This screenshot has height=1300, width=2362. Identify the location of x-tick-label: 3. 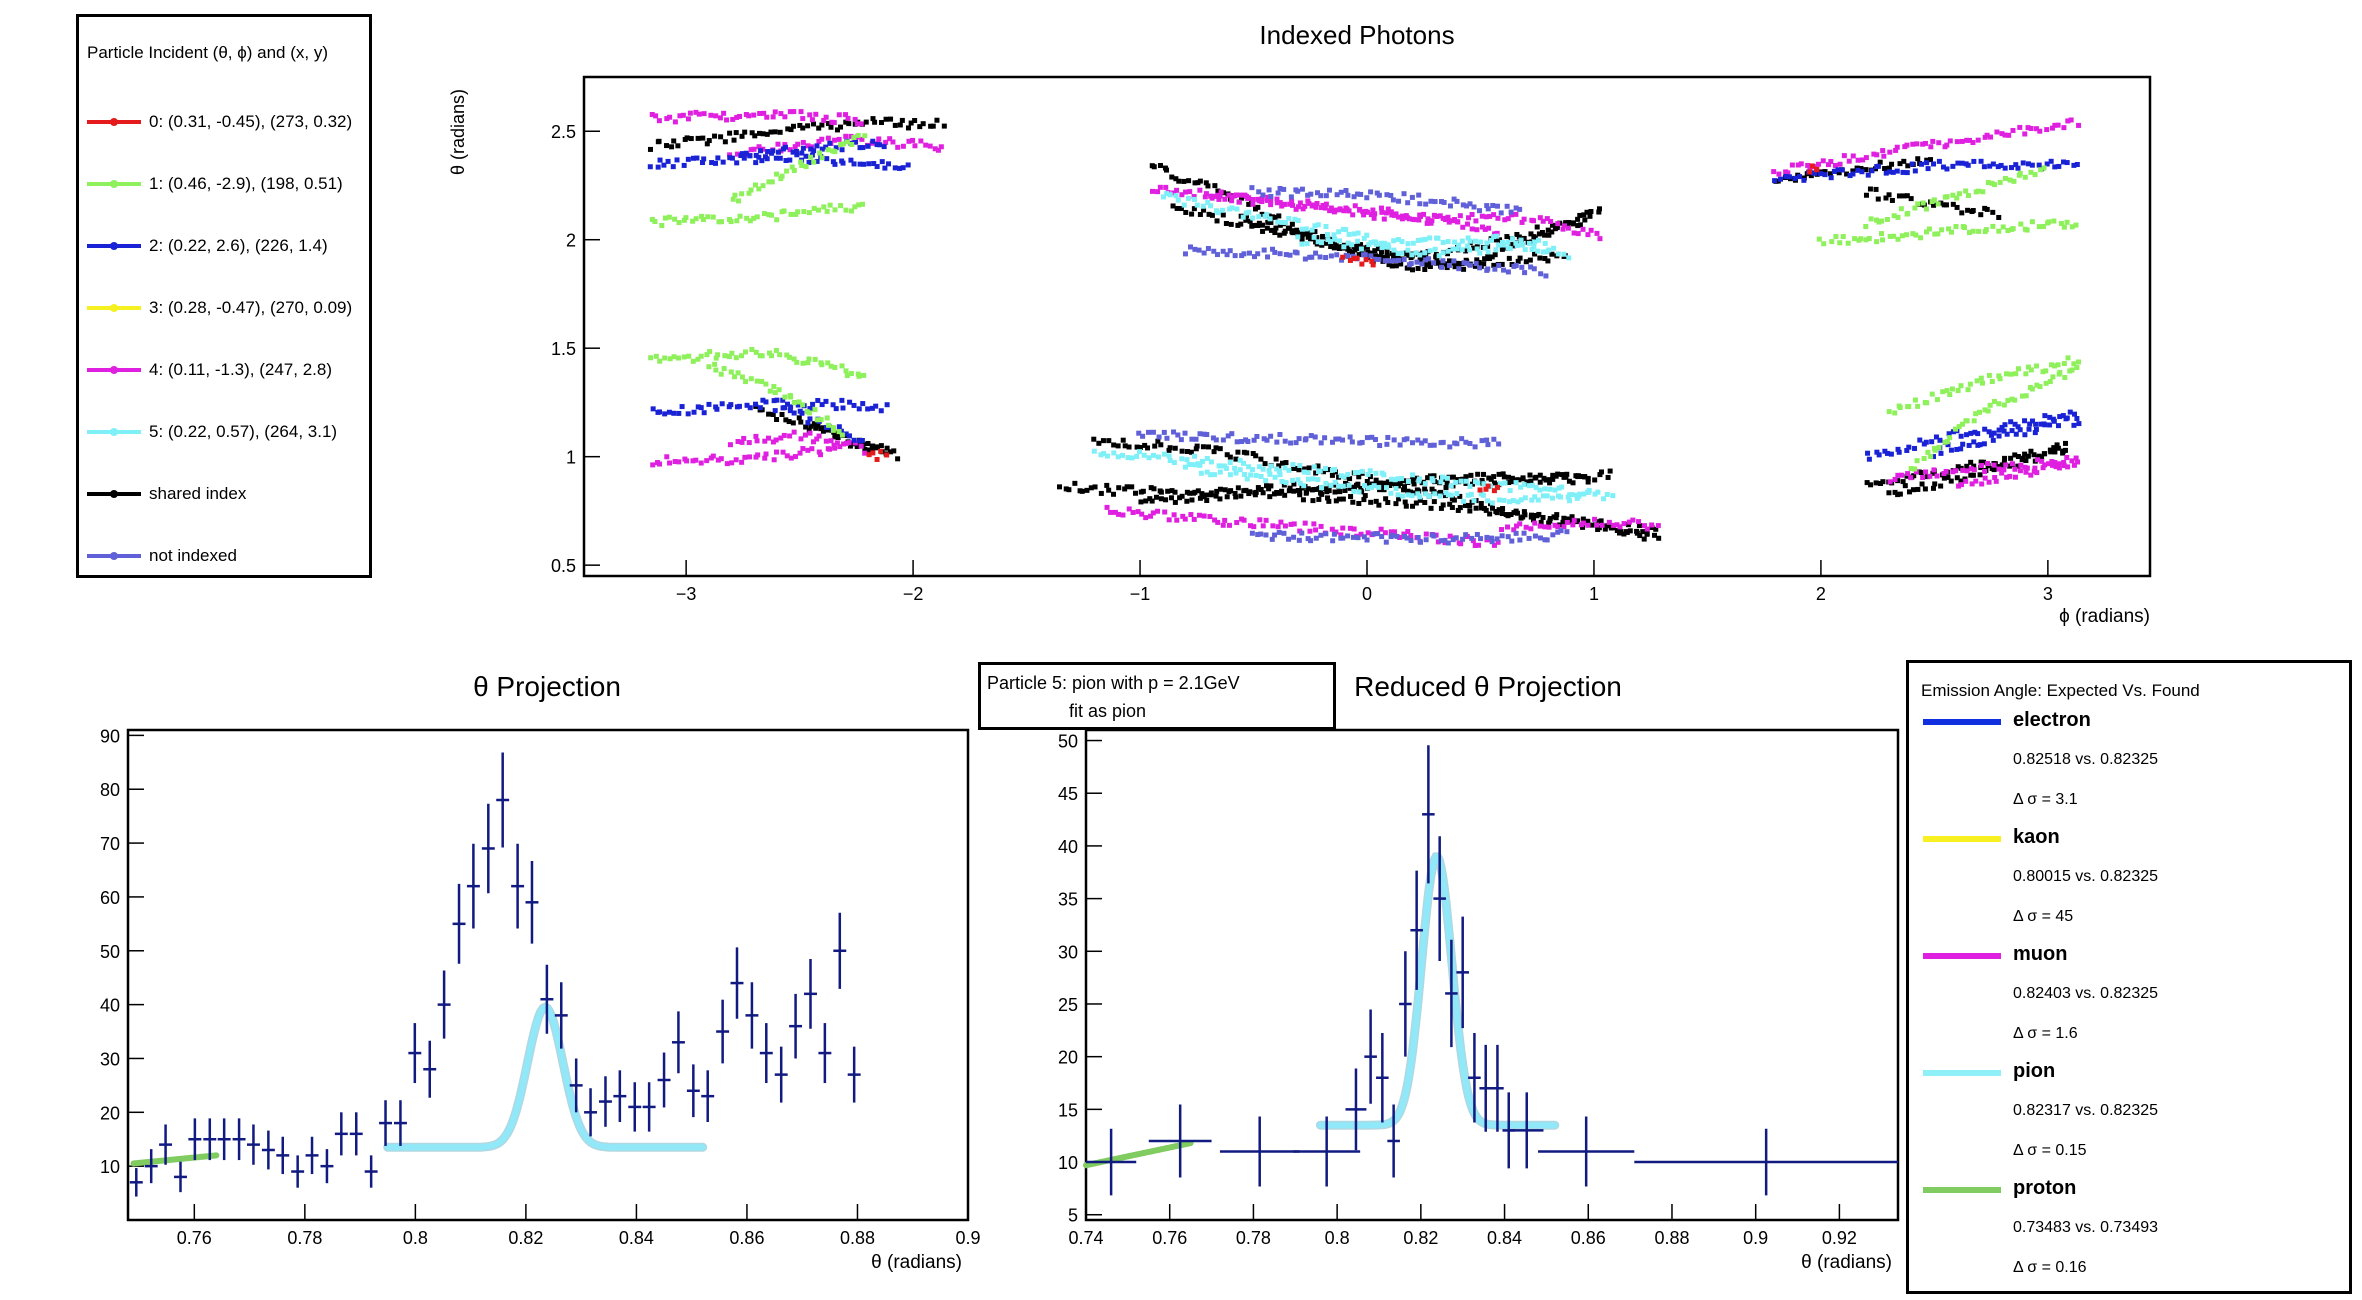
(2048, 594).